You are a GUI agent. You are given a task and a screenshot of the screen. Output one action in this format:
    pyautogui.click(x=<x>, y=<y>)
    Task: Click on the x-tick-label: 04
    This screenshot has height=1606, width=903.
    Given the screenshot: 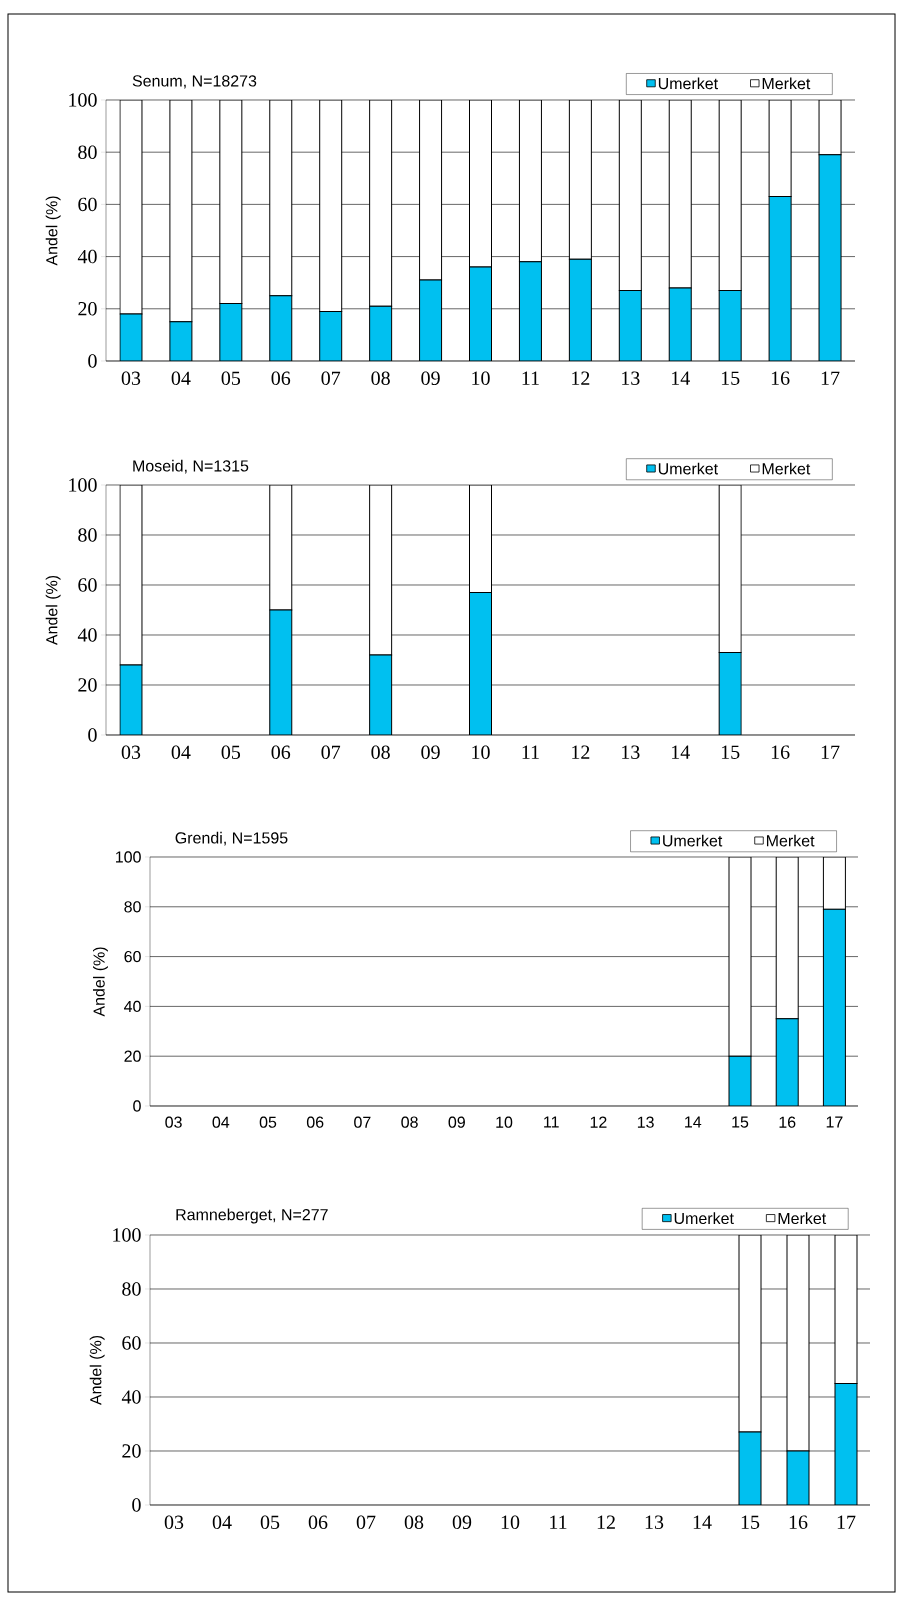 What is the action you would take?
    pyautogui.click(x=181, y=378)
    